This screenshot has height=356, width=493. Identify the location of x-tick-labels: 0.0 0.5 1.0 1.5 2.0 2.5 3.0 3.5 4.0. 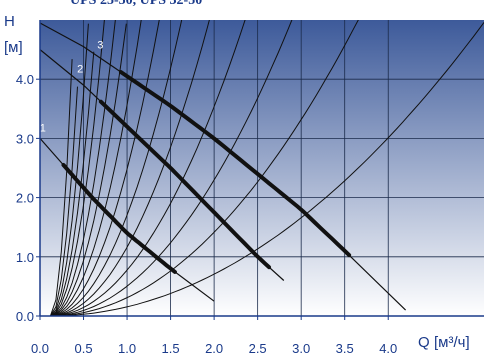
(214, 348).